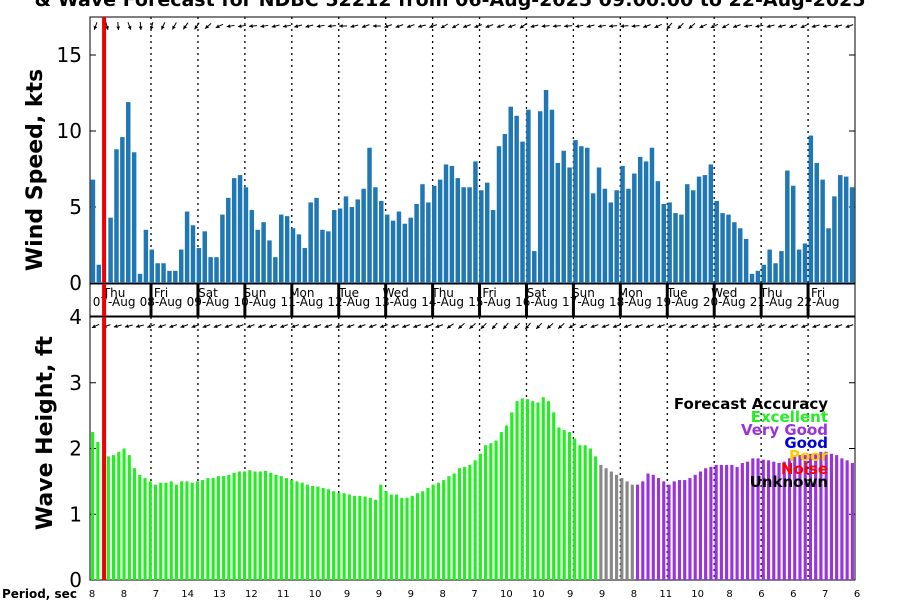 The height and width of the screenshot is (600, 900). What do you see at coordinates (630, 302) in the screenshot?
I see `date-label: 18-Aug` at bounding box center [630, 302].